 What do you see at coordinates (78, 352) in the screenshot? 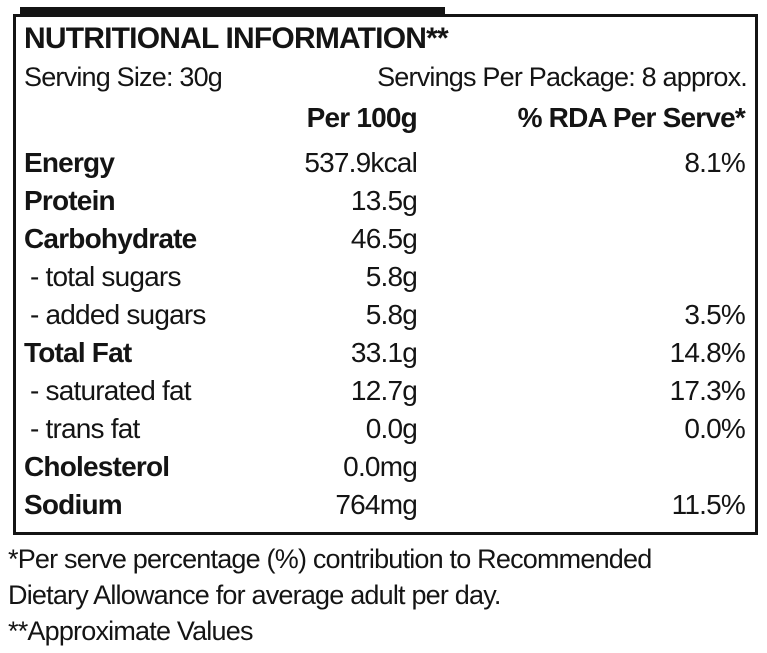
I see `nutrient-name: Total Fat` at bounding box center [78, 352].